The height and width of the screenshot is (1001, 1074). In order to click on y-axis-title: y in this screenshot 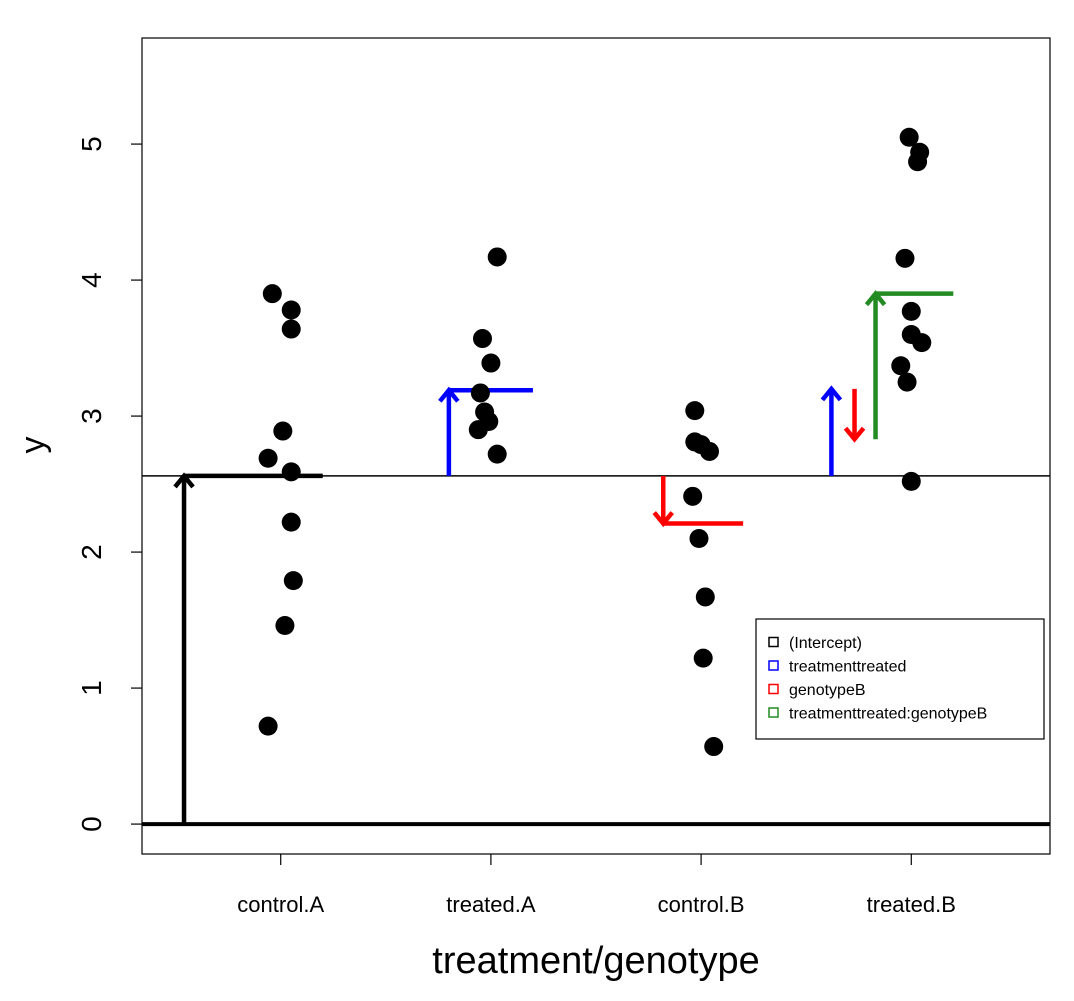, I will do `click(33, 445)`.